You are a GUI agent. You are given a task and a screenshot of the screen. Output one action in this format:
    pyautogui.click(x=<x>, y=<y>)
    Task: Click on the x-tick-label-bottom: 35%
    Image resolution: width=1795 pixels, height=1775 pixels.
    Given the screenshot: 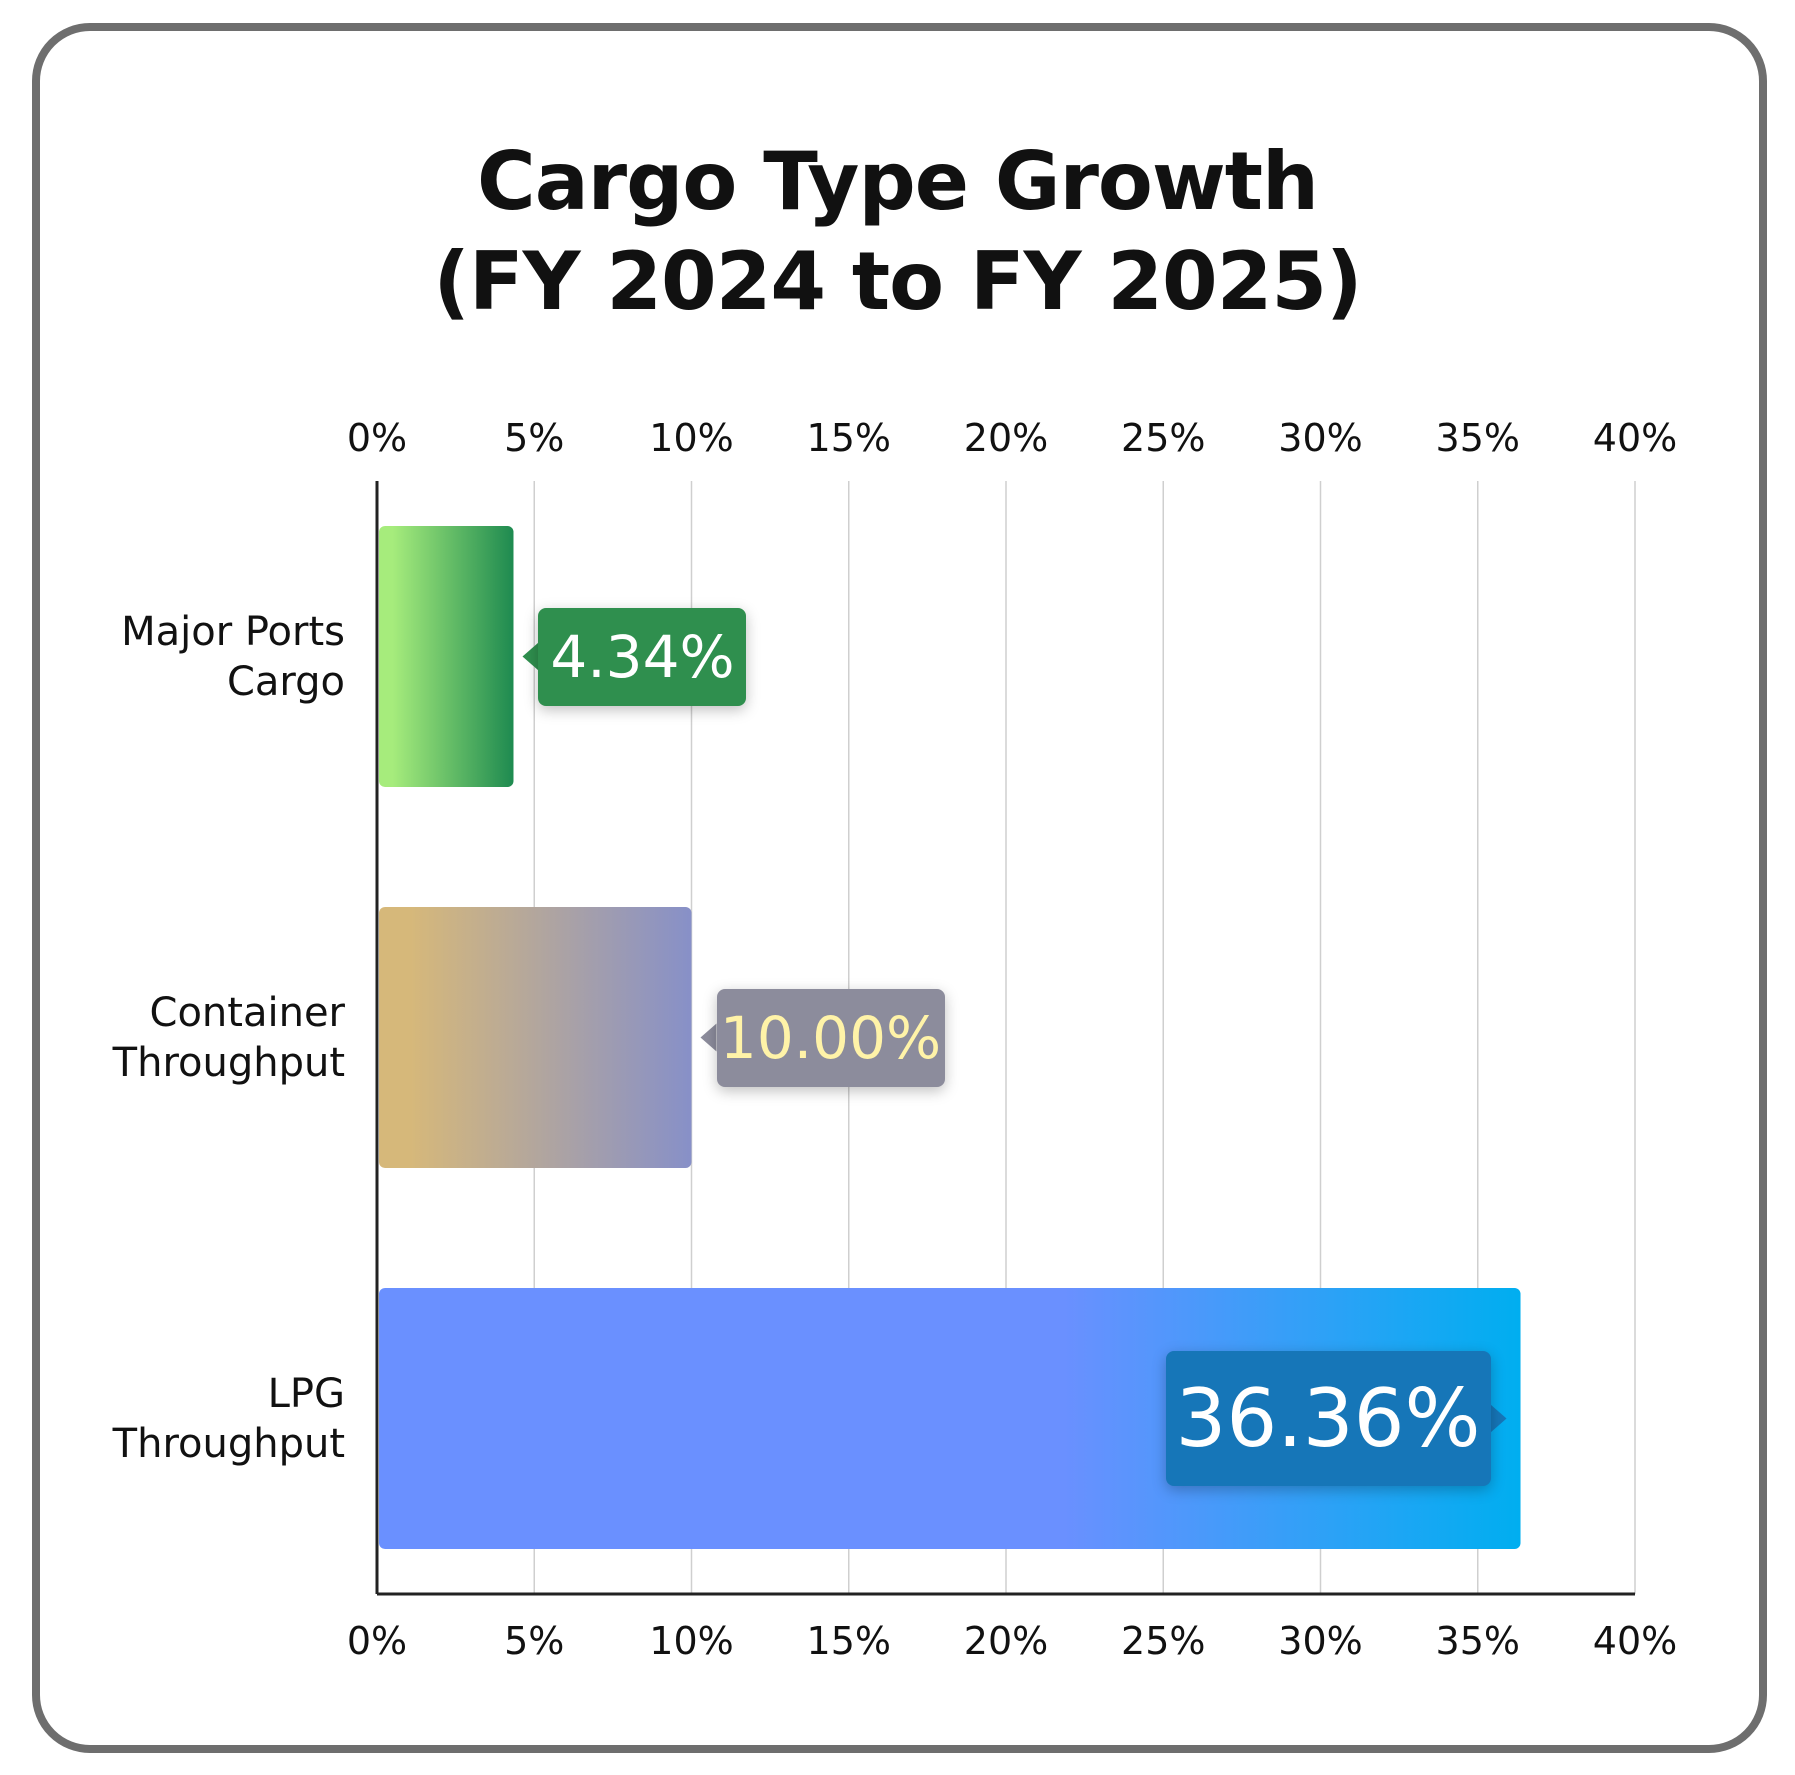 What is the action you would take?
    pyautogui.click(x=1478, y=1641)
    